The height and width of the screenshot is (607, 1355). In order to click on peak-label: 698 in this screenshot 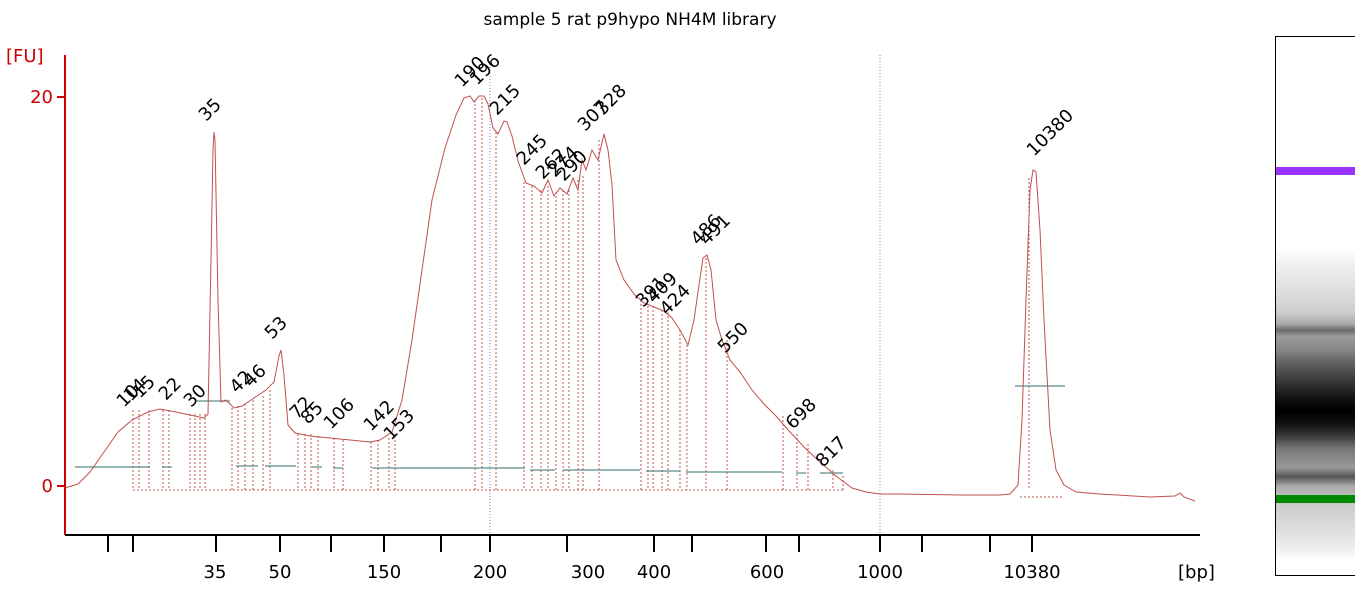, I will do `click(801, 413)`.